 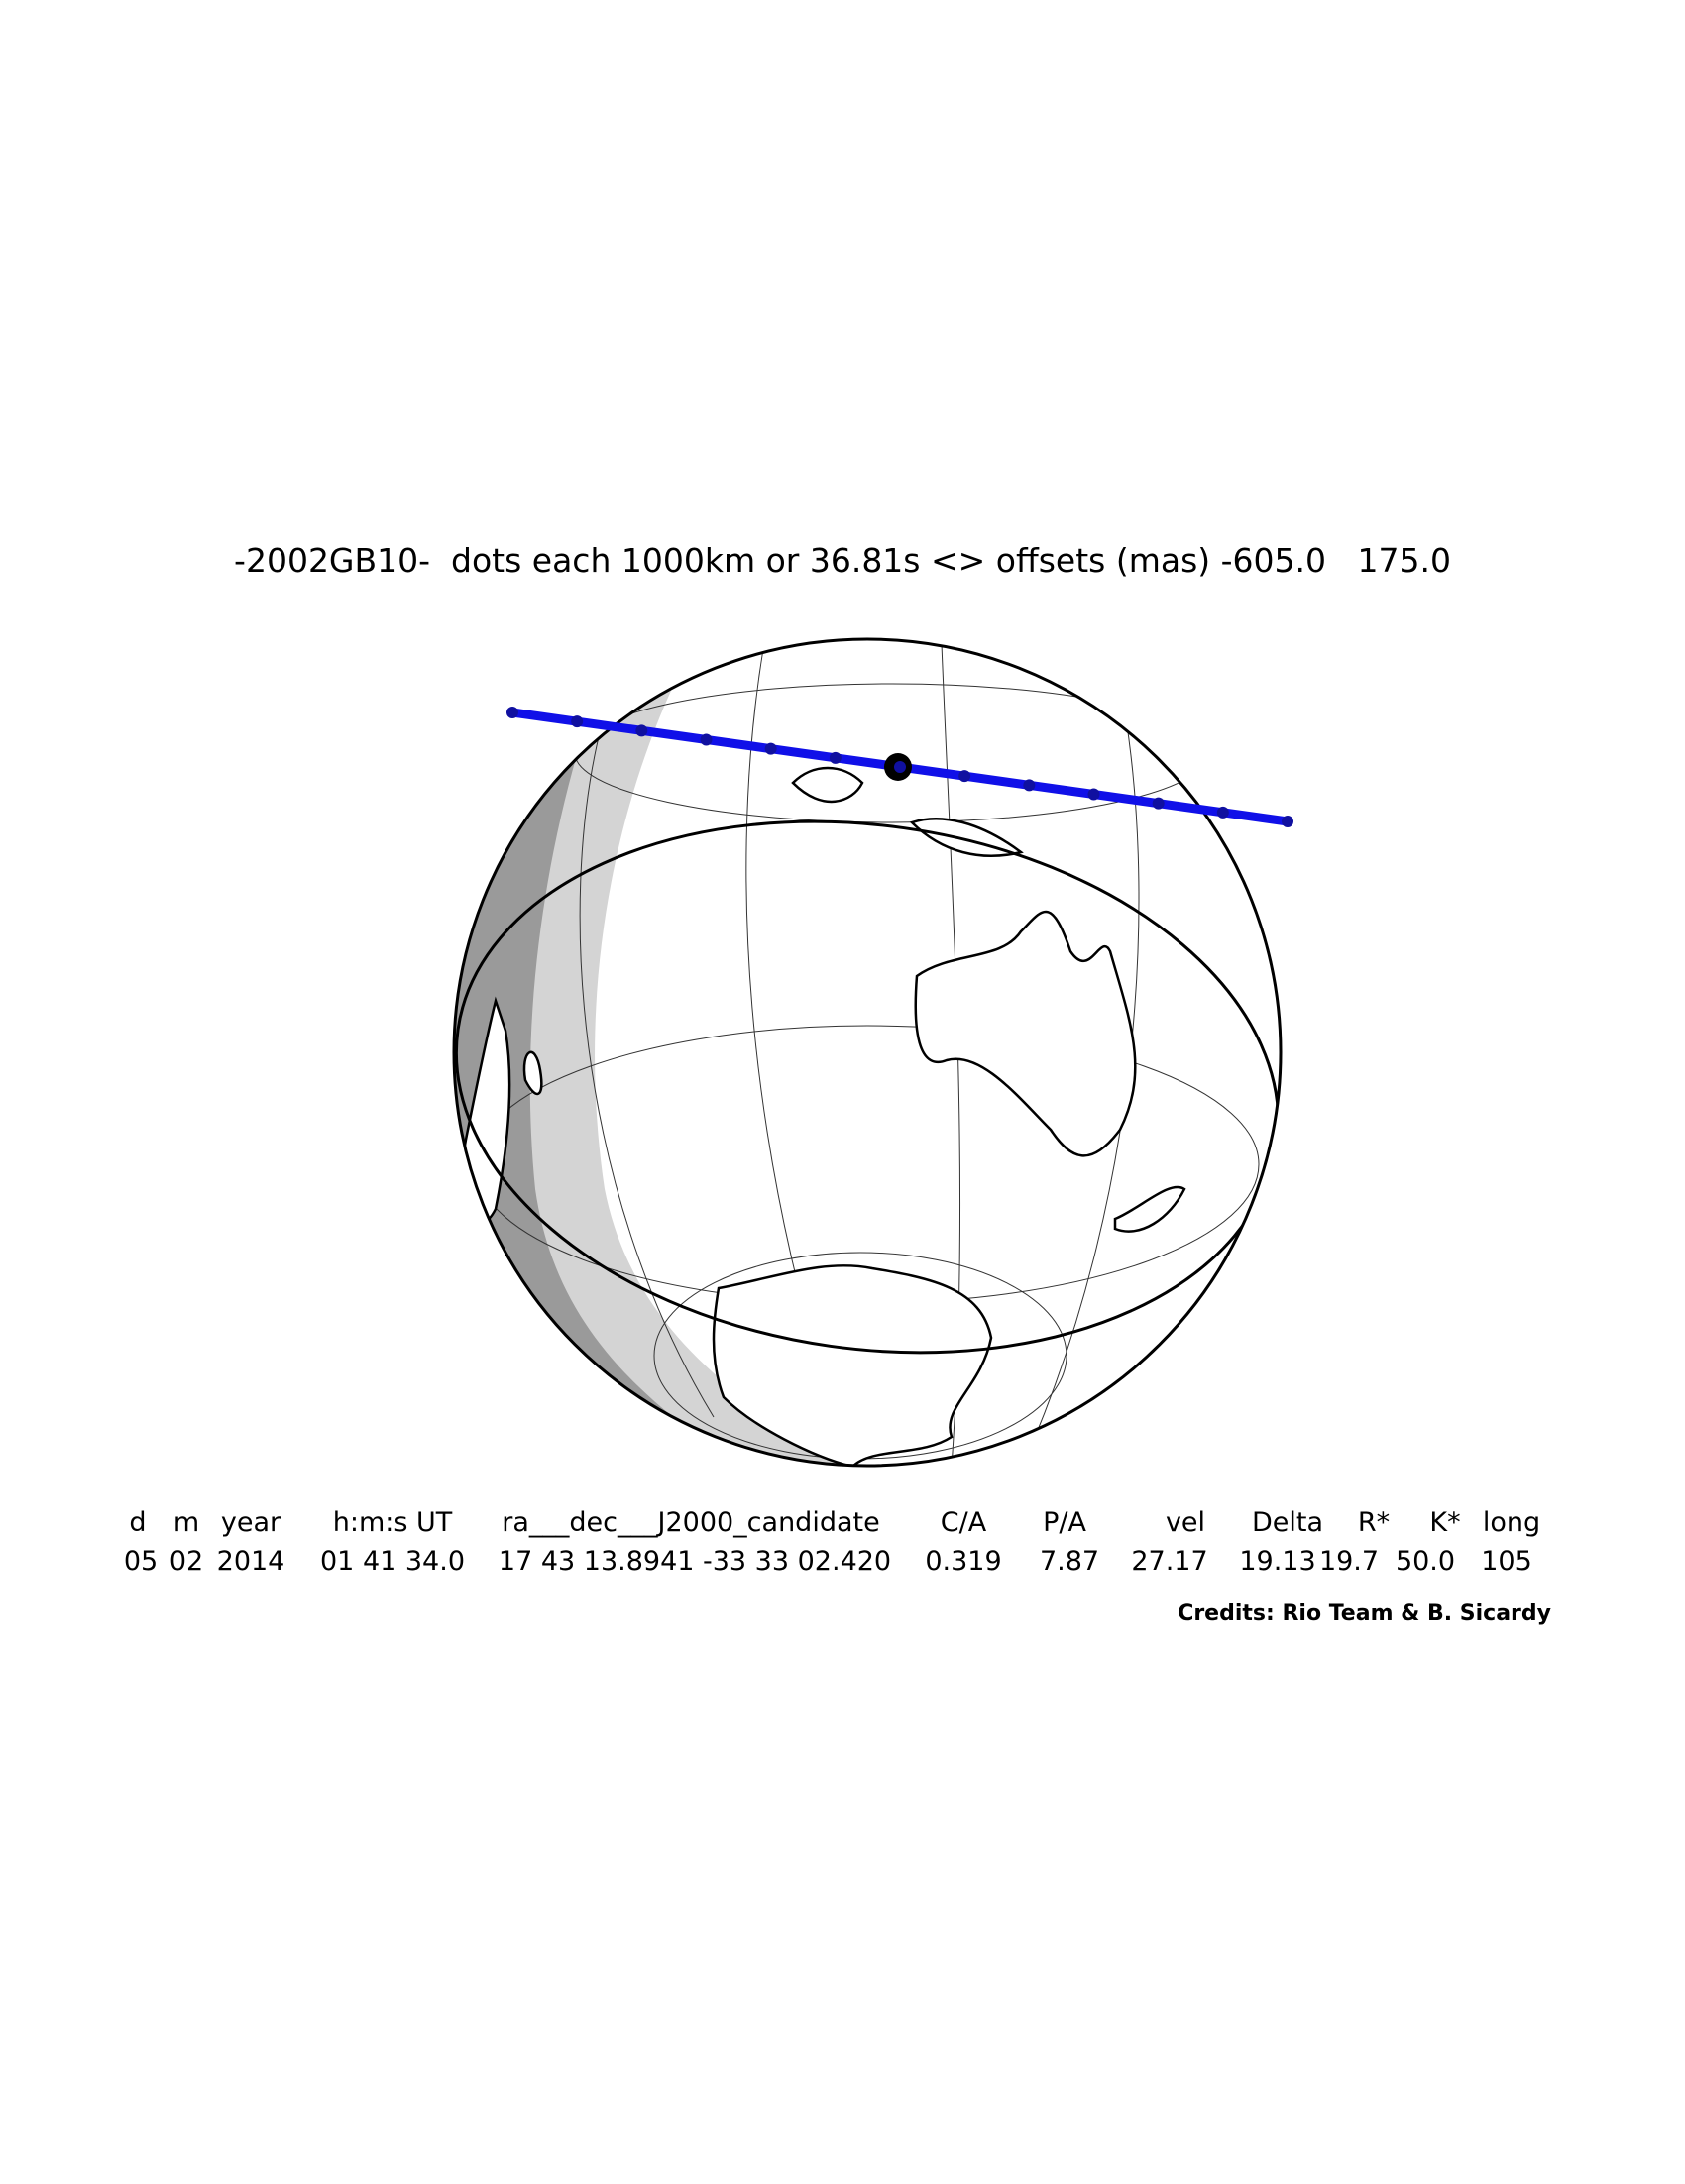 I want to click on shadow-track, so click(x=899, y=767).